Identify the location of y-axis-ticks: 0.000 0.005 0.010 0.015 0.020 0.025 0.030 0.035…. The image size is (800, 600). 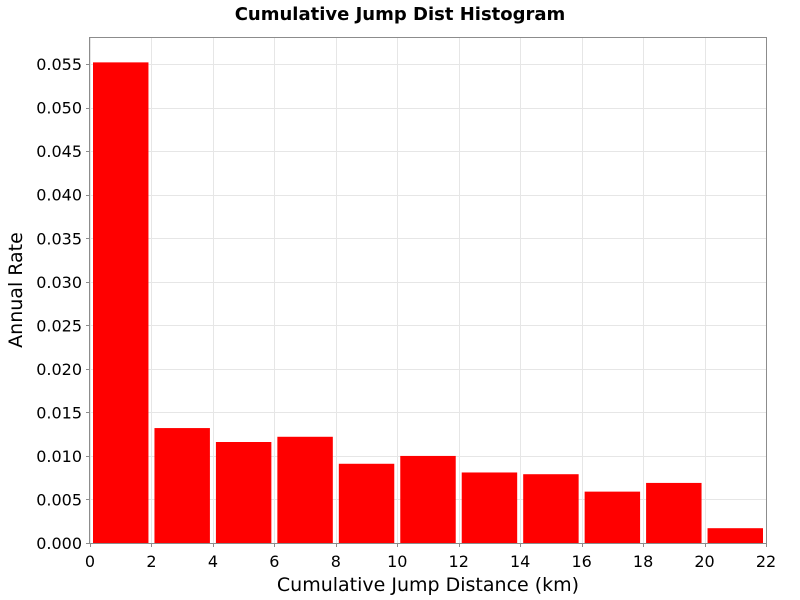
(63, 304).